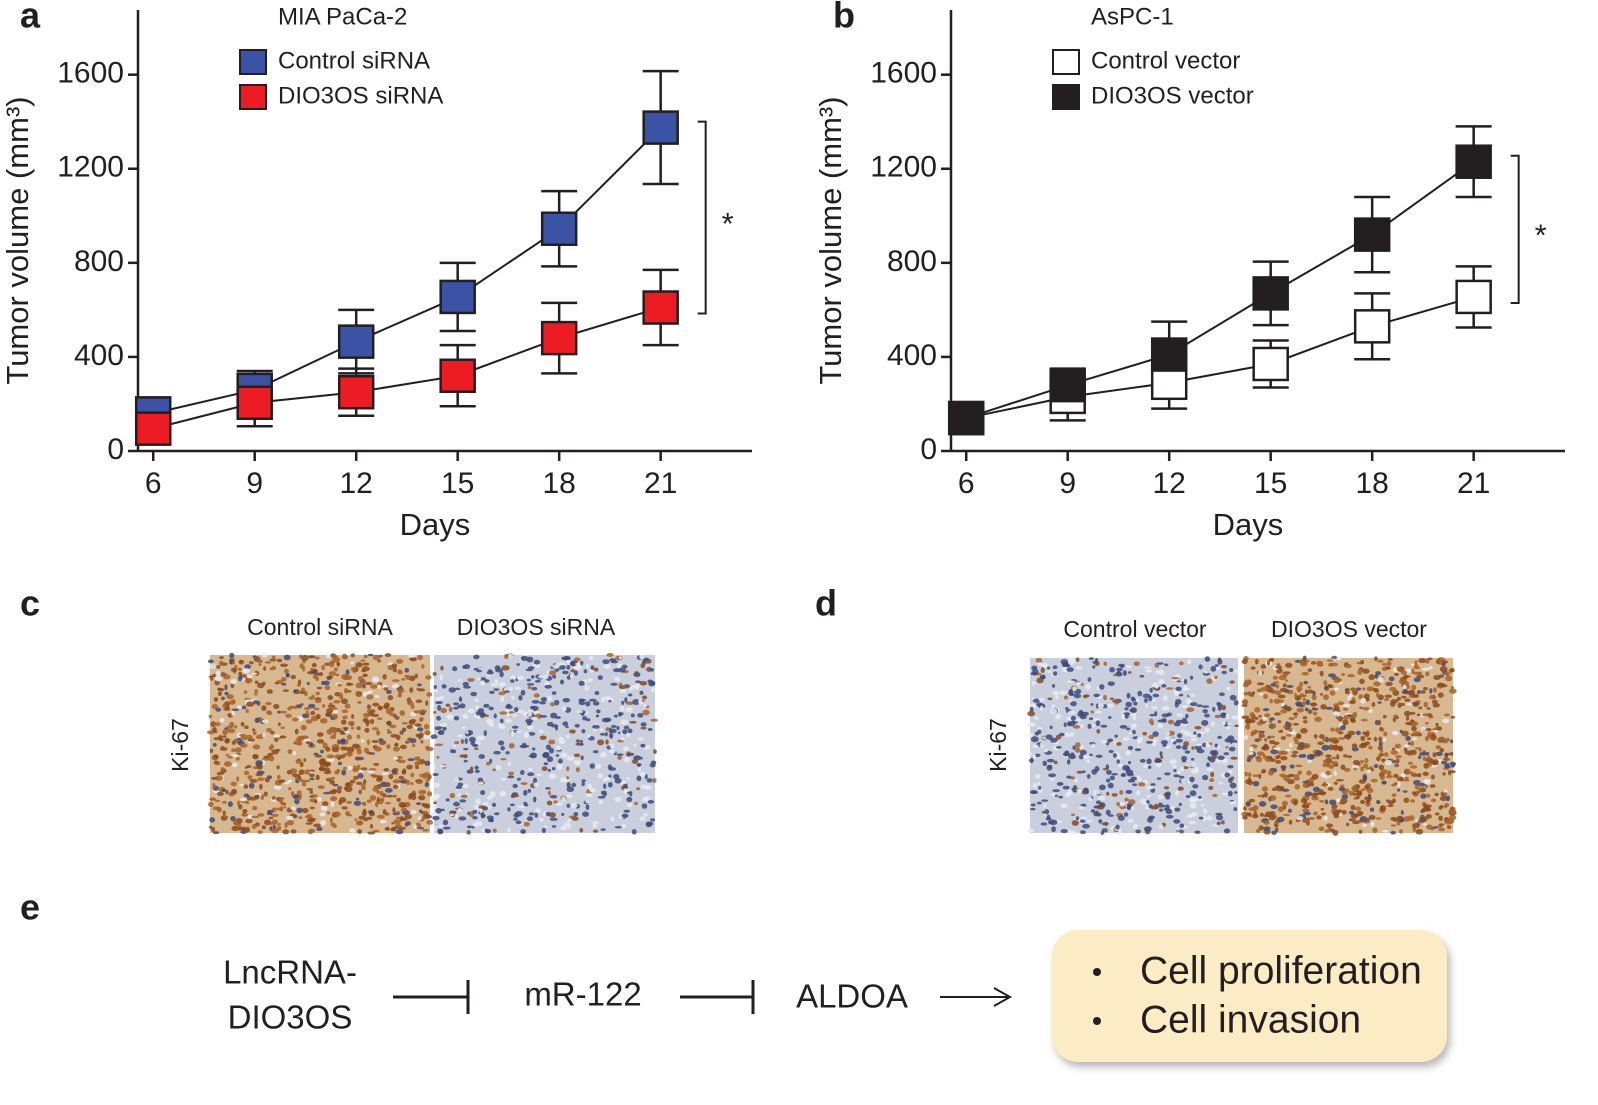 The width and height of the screenshot is (1598, 1105). I want to click on y-tick-label: 800, so click(99, 261).